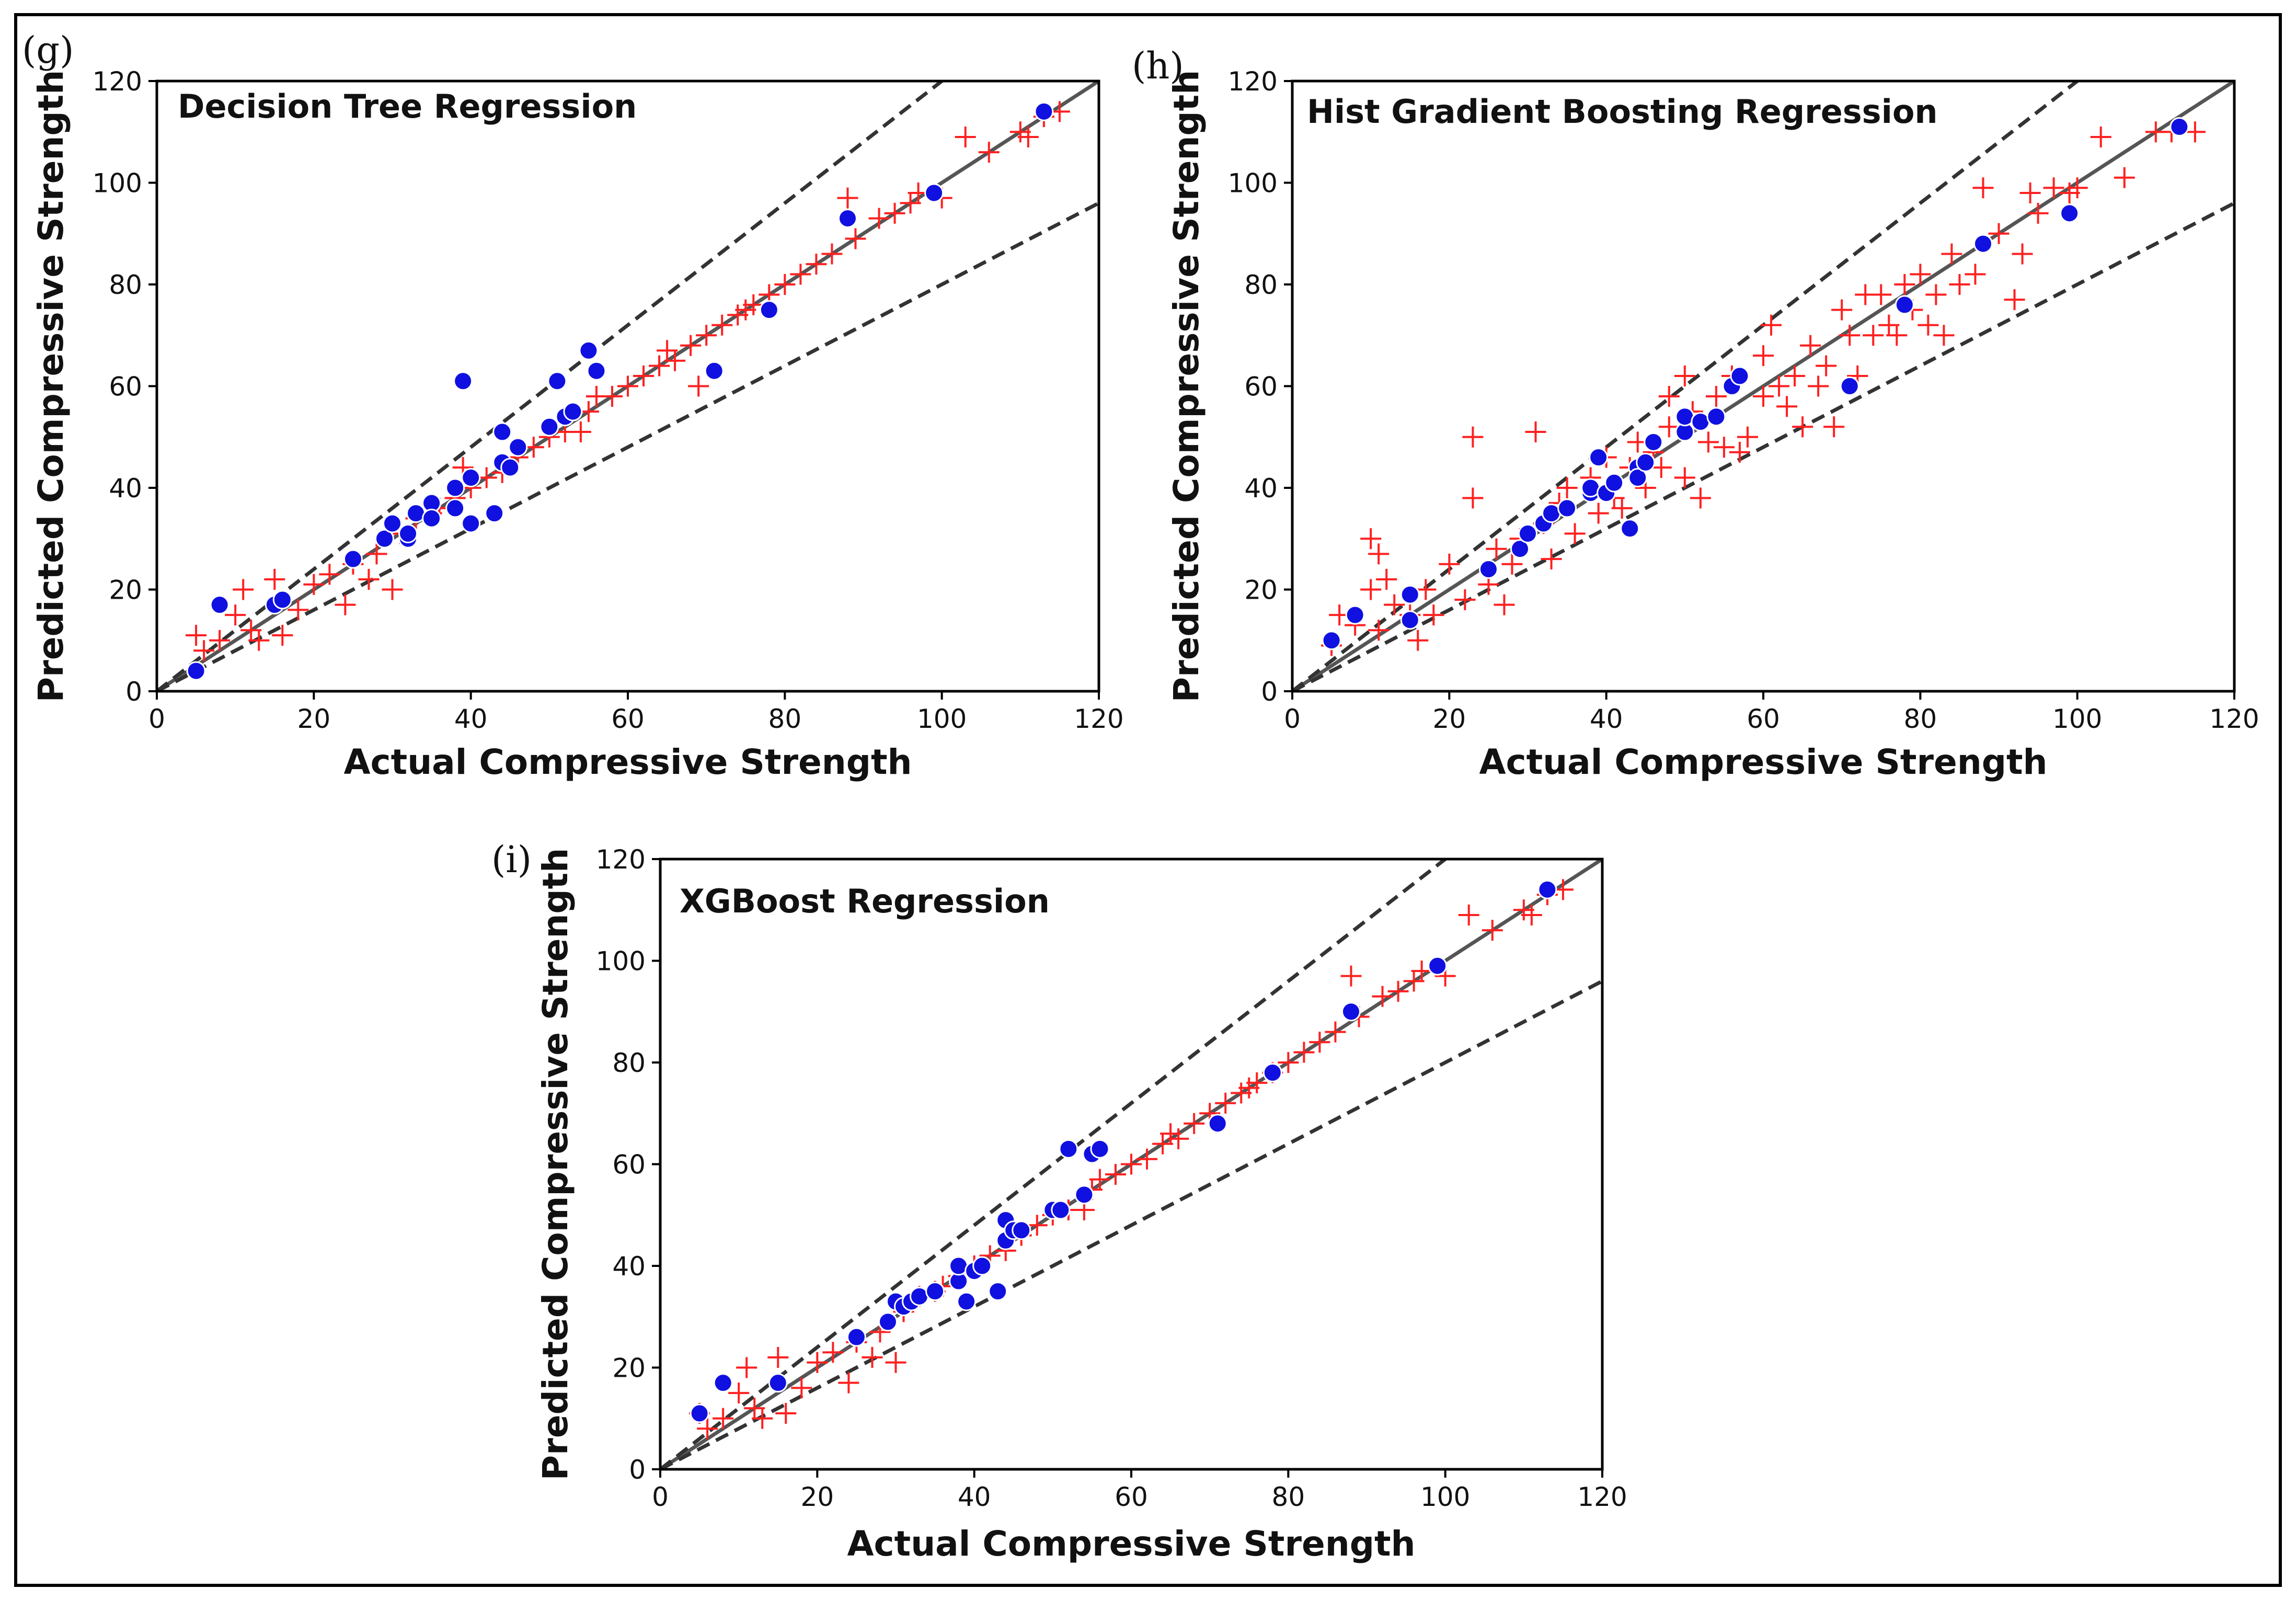 The height and width of the screenshot is (1600, 2296). What do you see at coordinates (125, 285) in the screenshot?
I see `y-tick-label: 80` at bounding box center [125, 285].